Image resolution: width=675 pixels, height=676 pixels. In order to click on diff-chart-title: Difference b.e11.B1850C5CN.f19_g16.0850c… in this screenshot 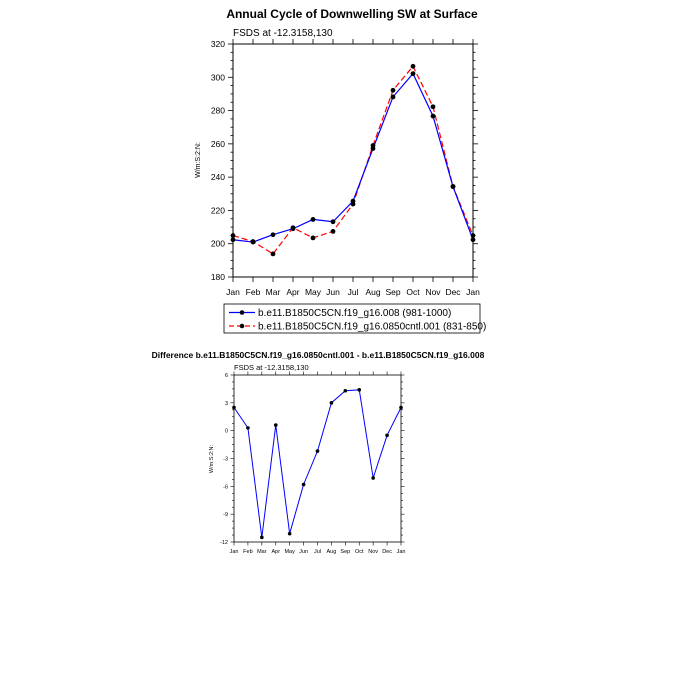, I will do `click(318, 355)`.